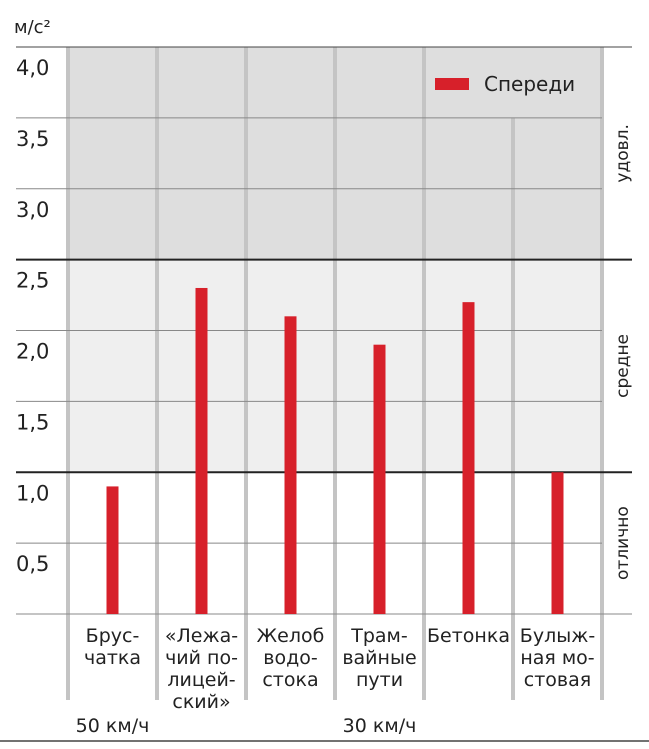 The image size is (649, 749). What do you see at coordinates (529, 84) in the screenshot?
I see `legend-label: Спереди` at bounding box center [529, 84].